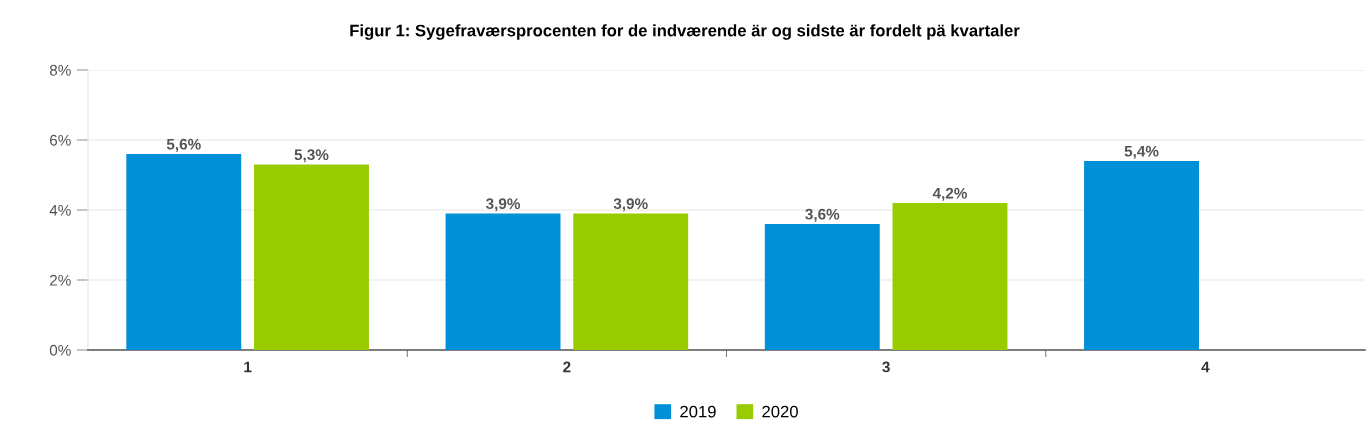 Image resolution: width=1369 pixels, height=432 pixels. What do you see at coordinates (780, 411) in the screenshot?
I see `legend-label: 2020` at bounding box center [780, 411].